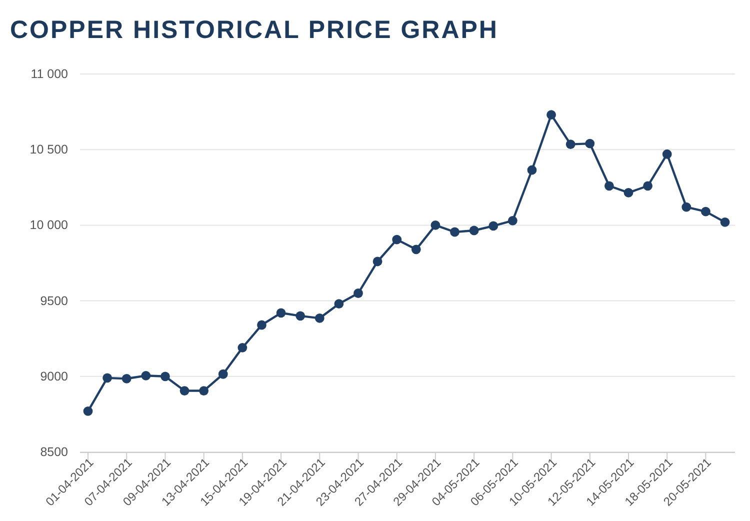  I want to click on y-tick-label: 10 500, so click(49, 149).